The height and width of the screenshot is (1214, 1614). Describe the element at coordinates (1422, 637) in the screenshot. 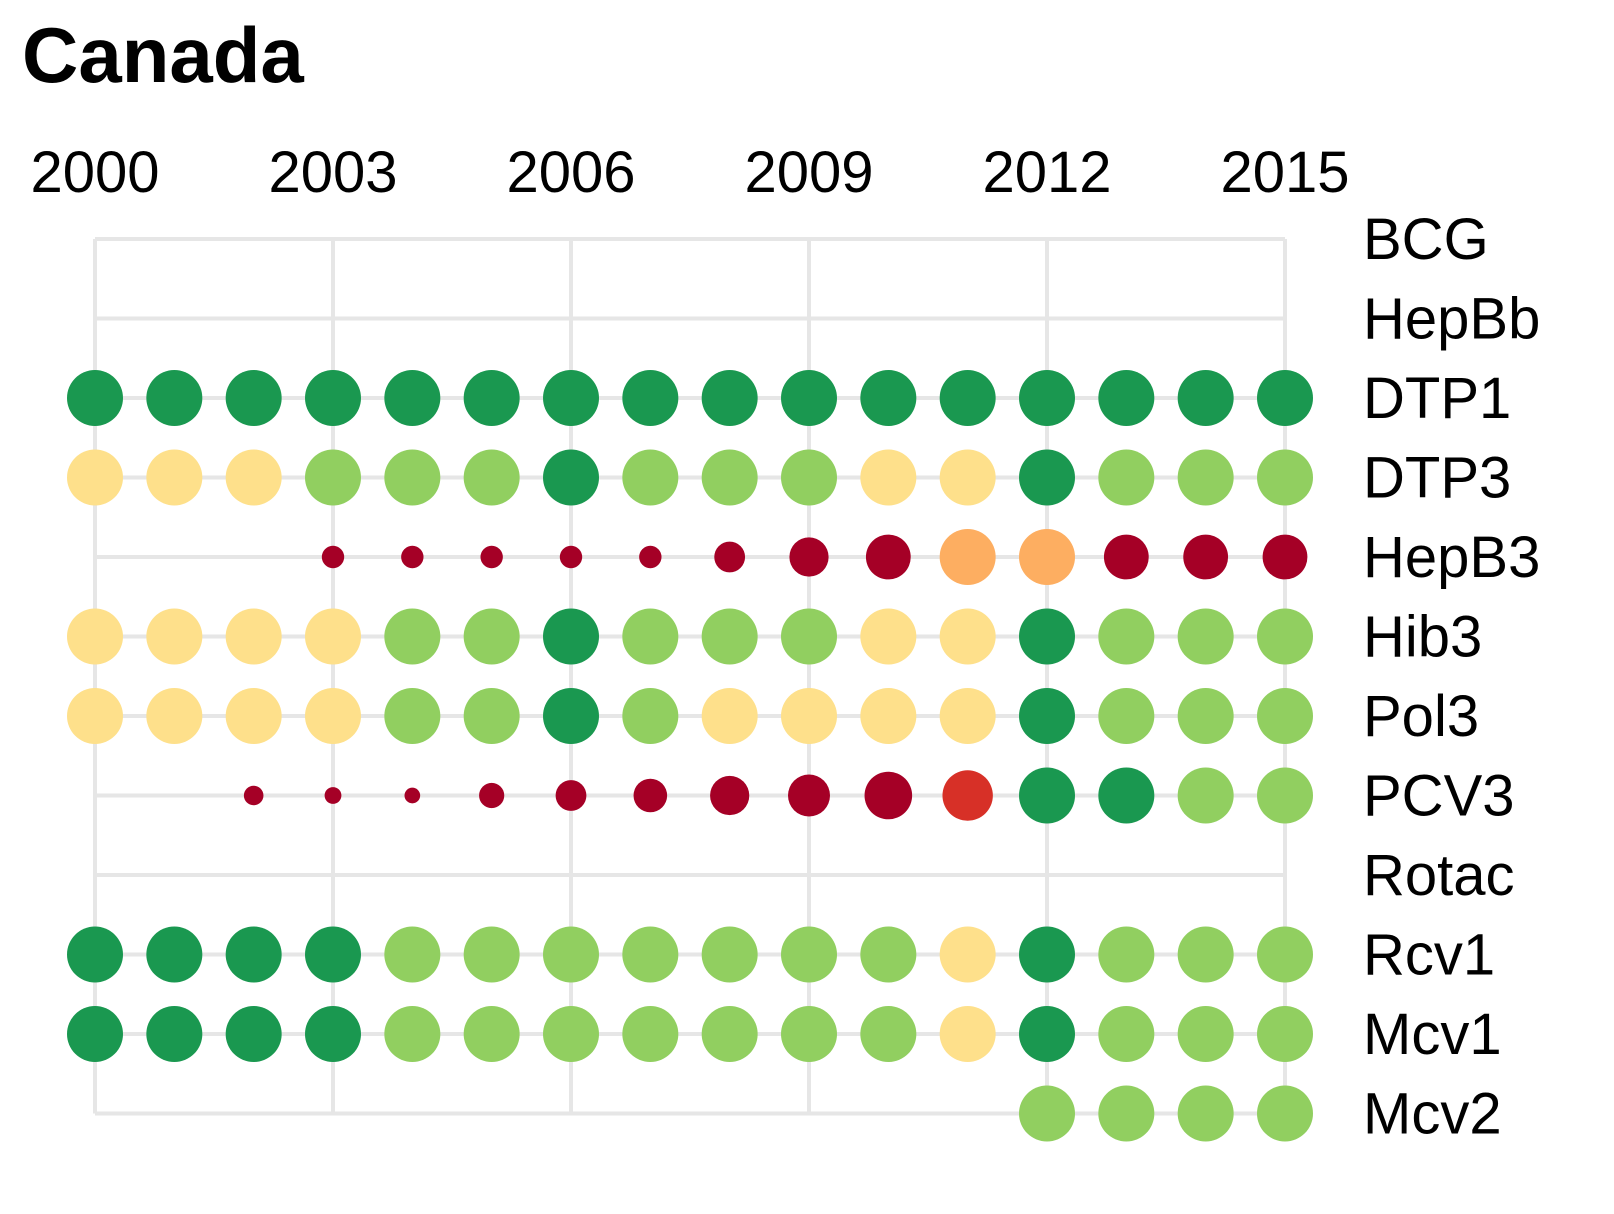

I see `y-tick-label: Hib3` at that location.